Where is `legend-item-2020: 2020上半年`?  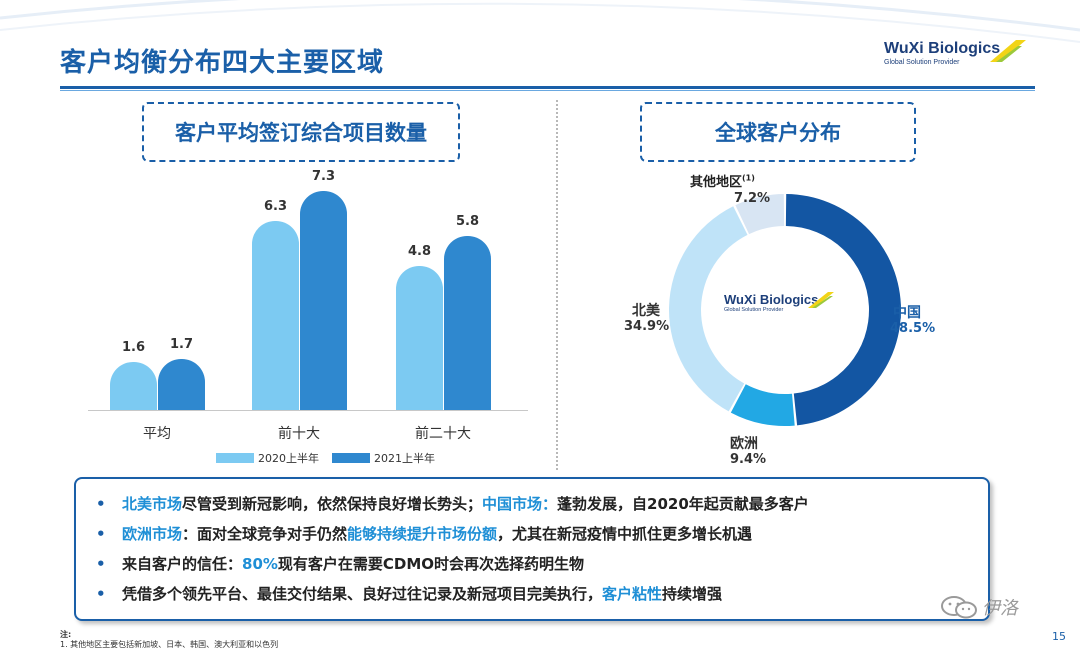
legend-item-2020: 2020上半年 is located at coordinates (267, 458).